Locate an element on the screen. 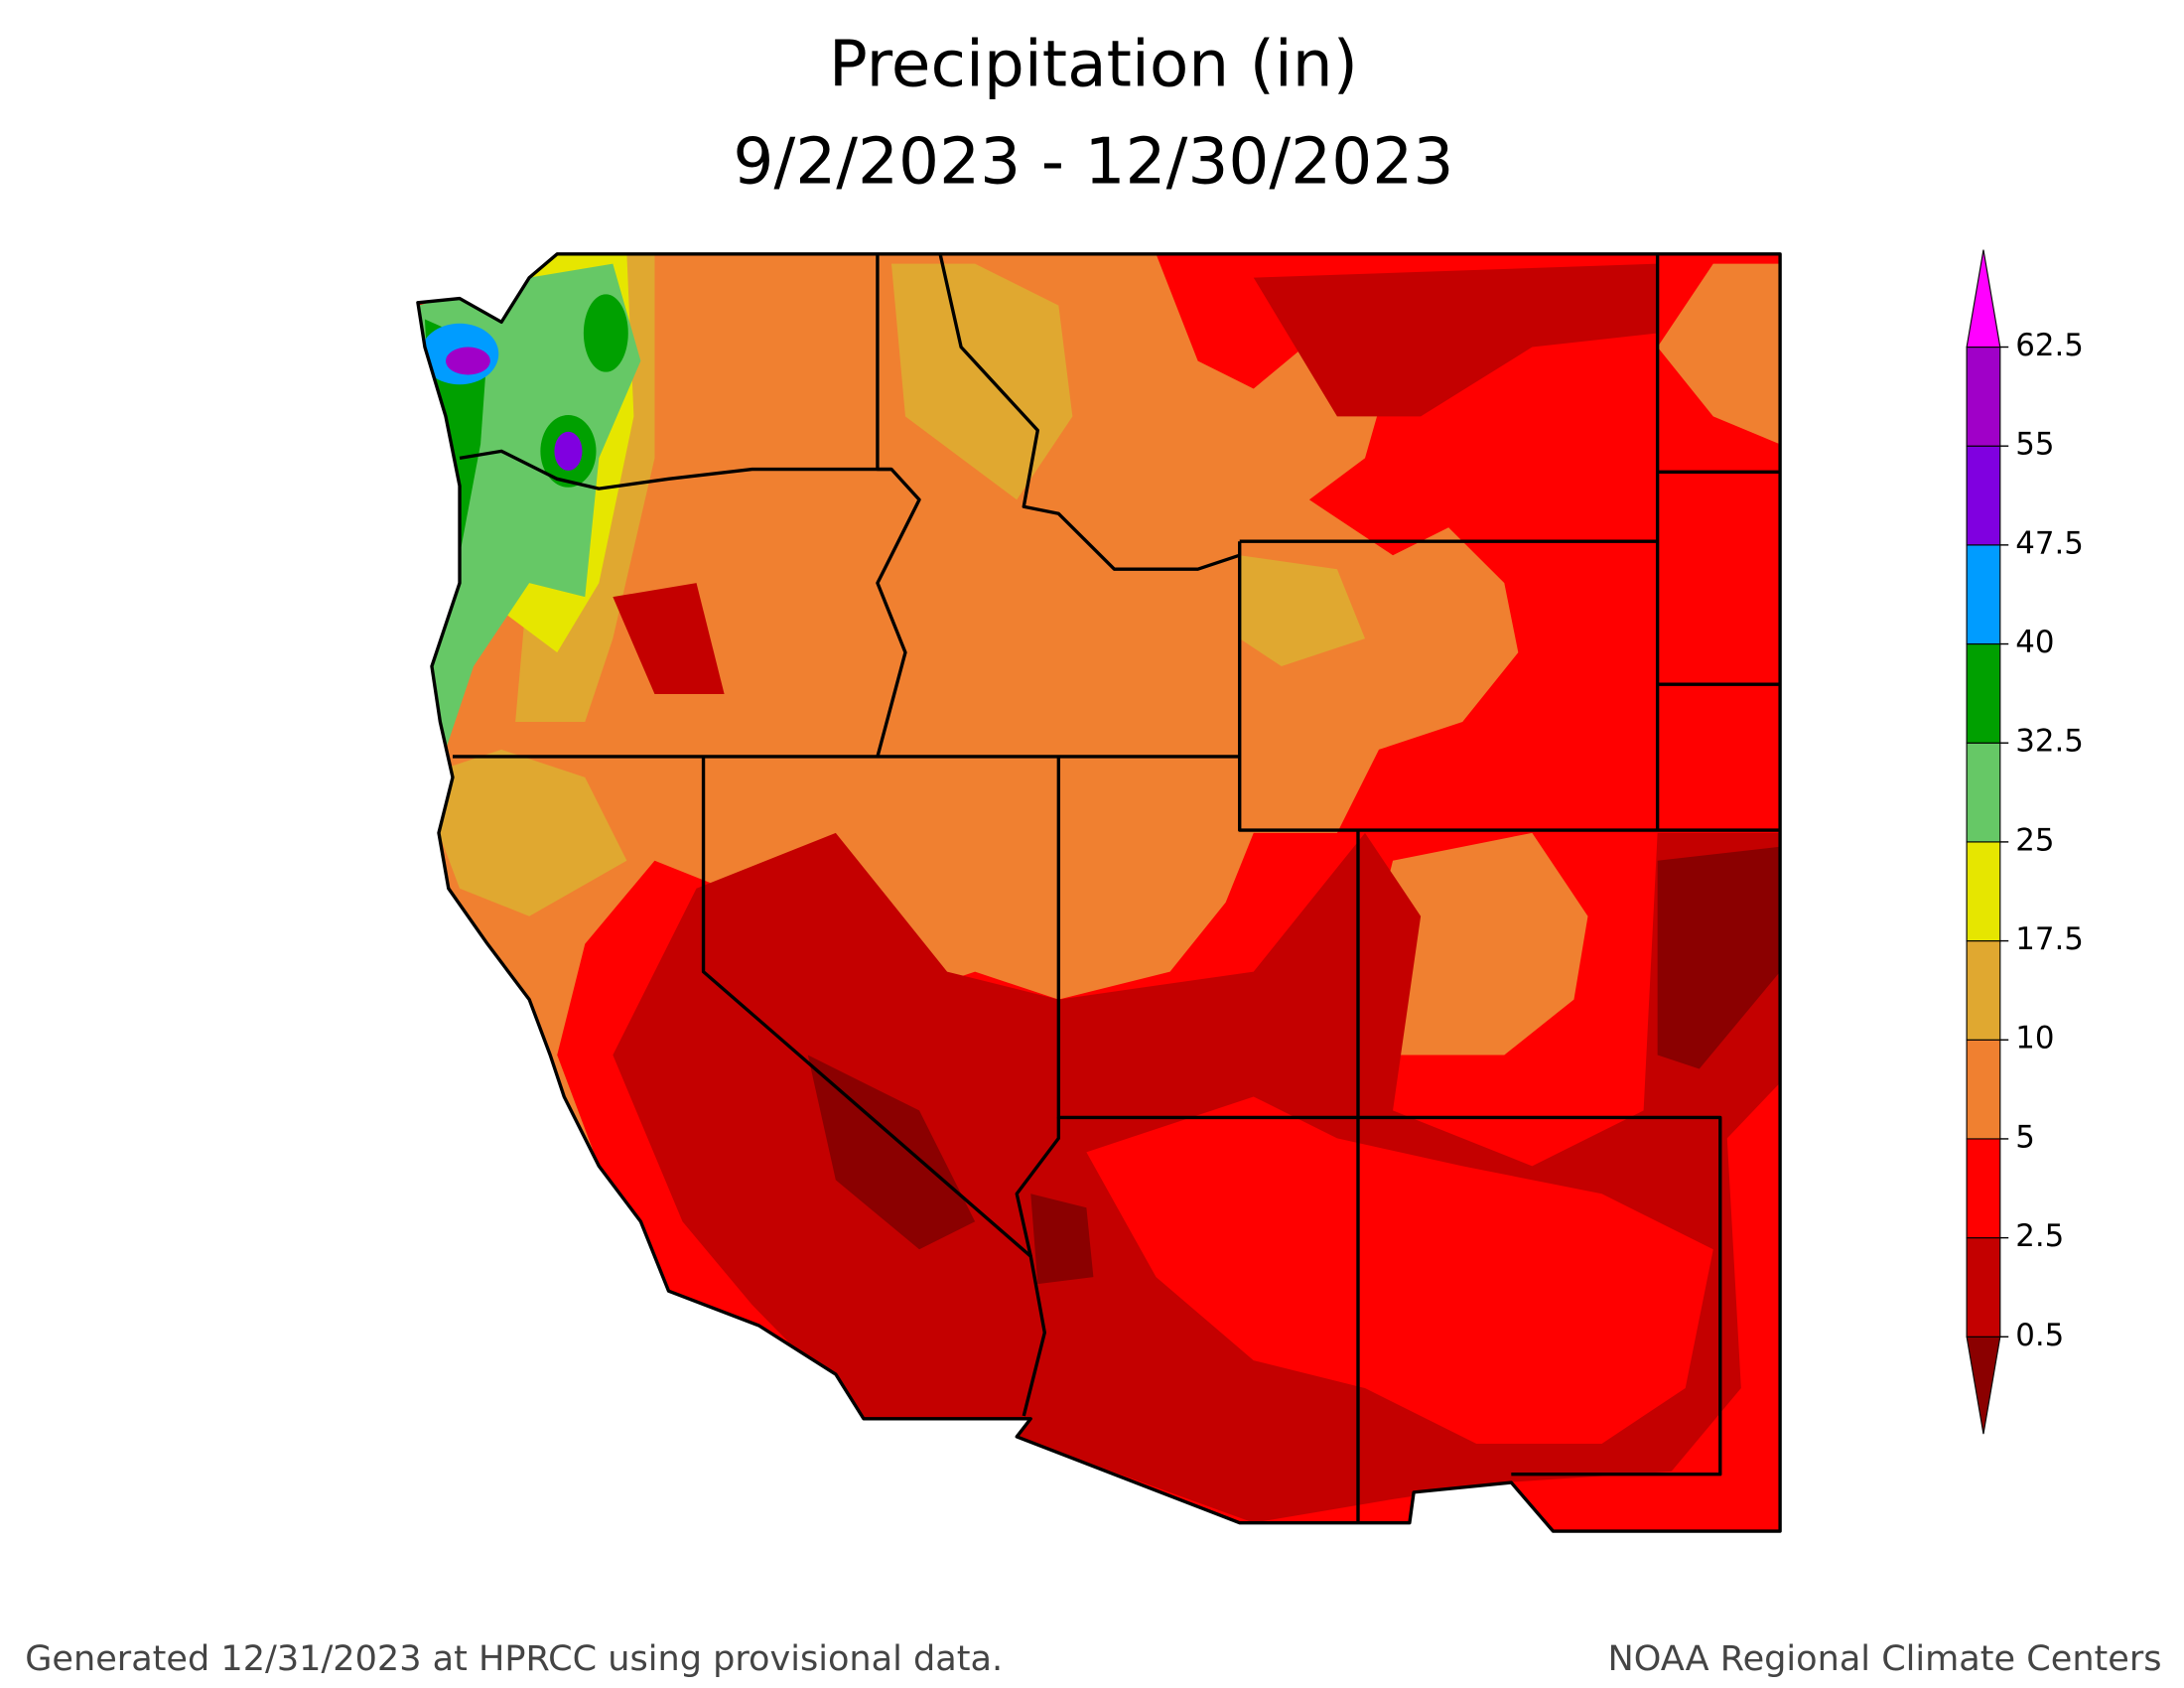 Image resolution: width=2184 pixels, height=1688 pixels. colorbar-label: 32.5 is located at coordinates (2049, 742).